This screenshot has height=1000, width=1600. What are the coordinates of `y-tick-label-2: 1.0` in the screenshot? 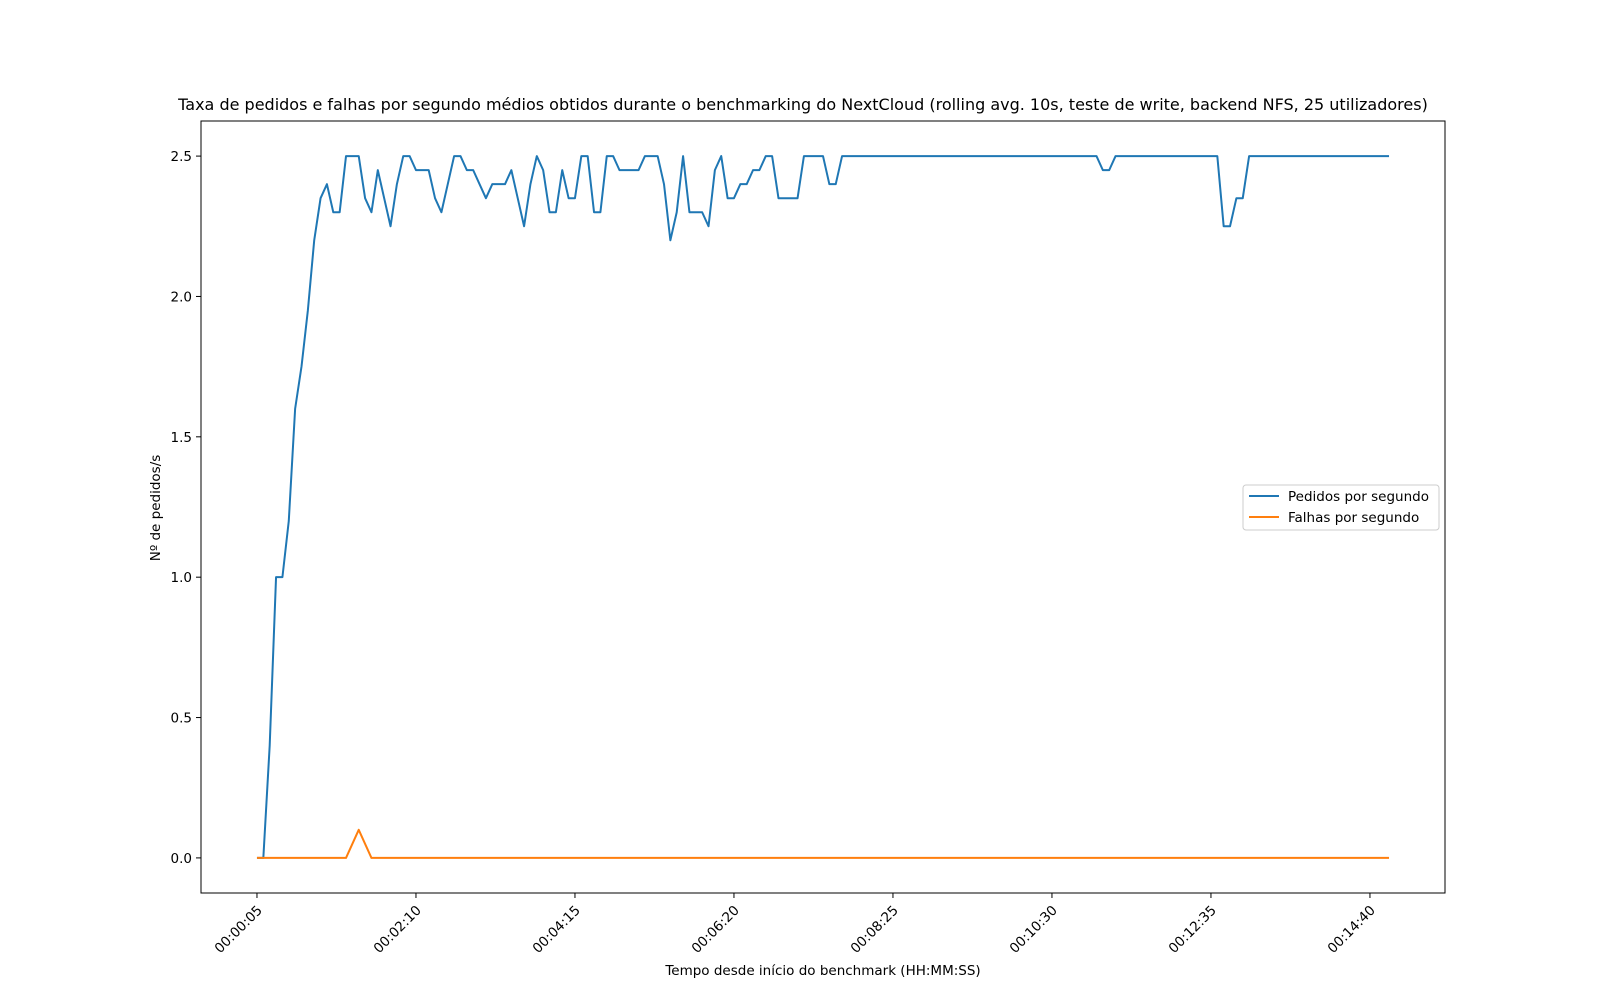 It's located at (181, 578).